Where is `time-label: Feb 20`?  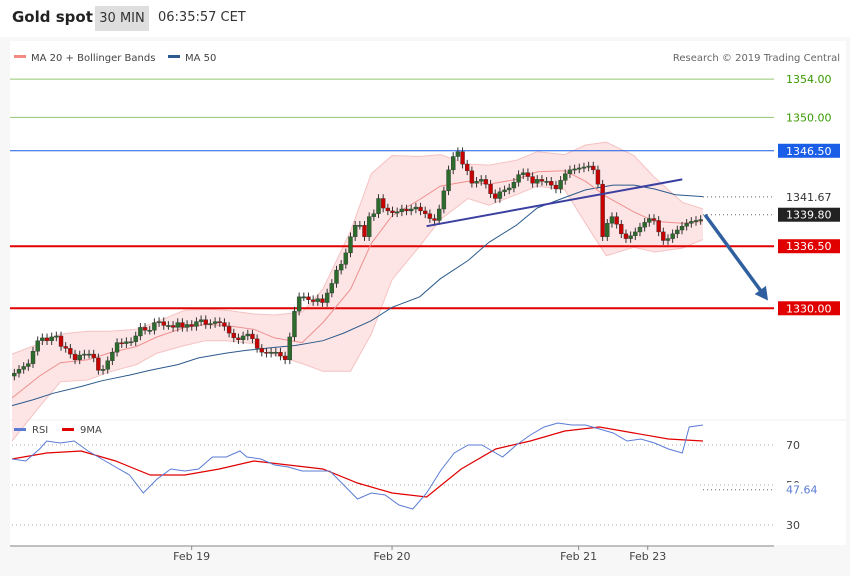 time-label: Feb 20 is located at coordinates (392, 556).